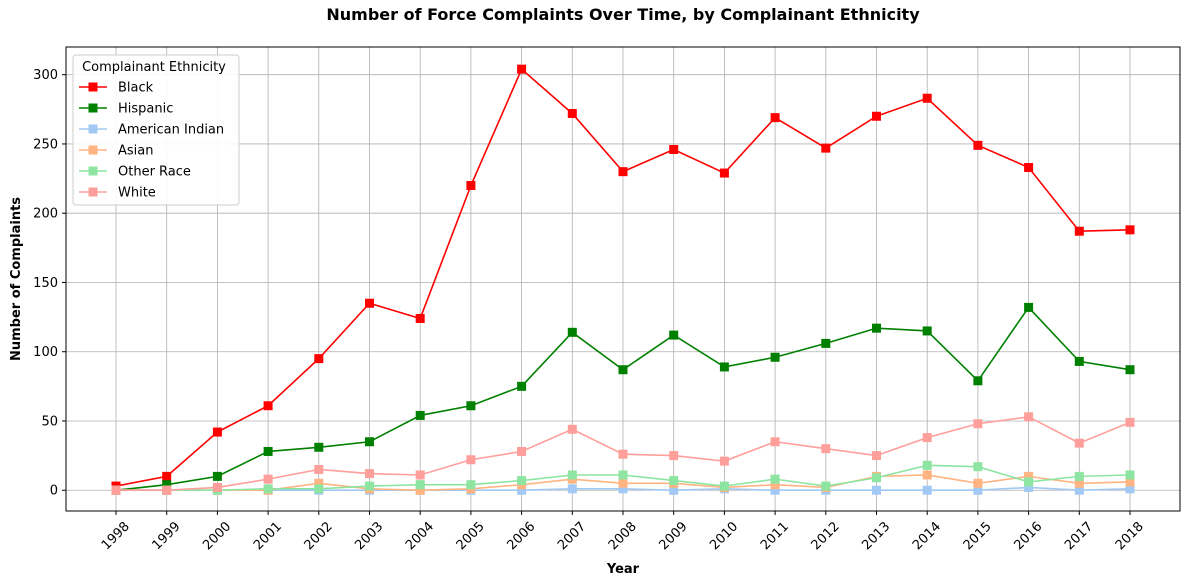 Image resolution: width=1188 pixels, height=584 pixels. What do you see at coordinates (154, 172) in the screenshot?
I see `legend-label: Other Race` at bounding box center [154, 172].